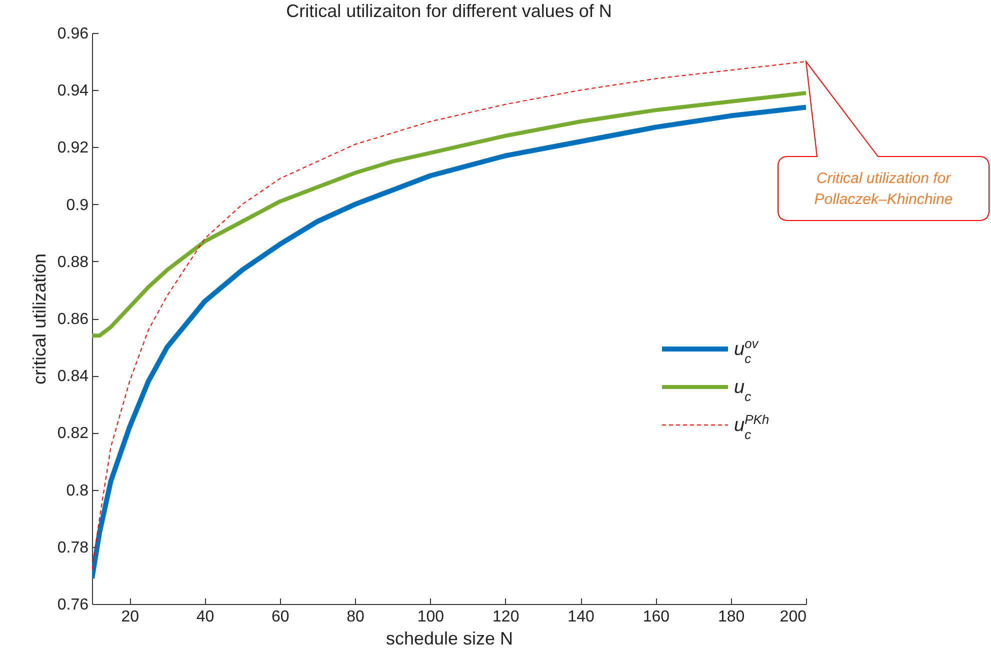 This screenshot has width=991, height=667. What do you see at coordinates (73, 262) in the screenshot?
I see `y-tick-label: 0.88` at bounding box center [73, 262].